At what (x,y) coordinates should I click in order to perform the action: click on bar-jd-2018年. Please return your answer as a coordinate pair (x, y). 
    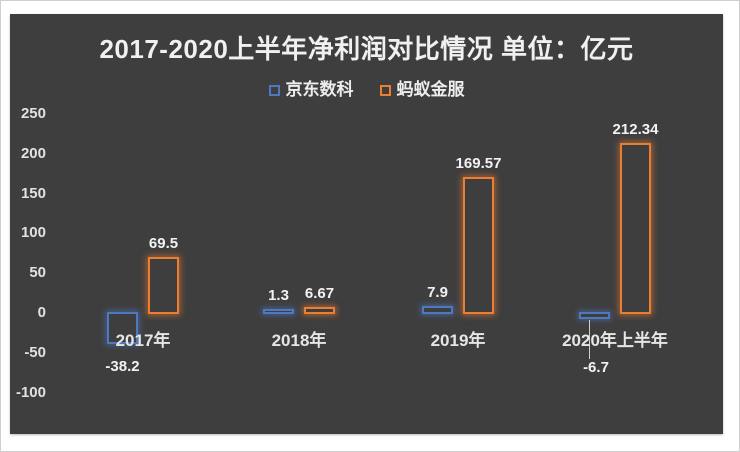
    Looking at the image, I should click on (278, 311).